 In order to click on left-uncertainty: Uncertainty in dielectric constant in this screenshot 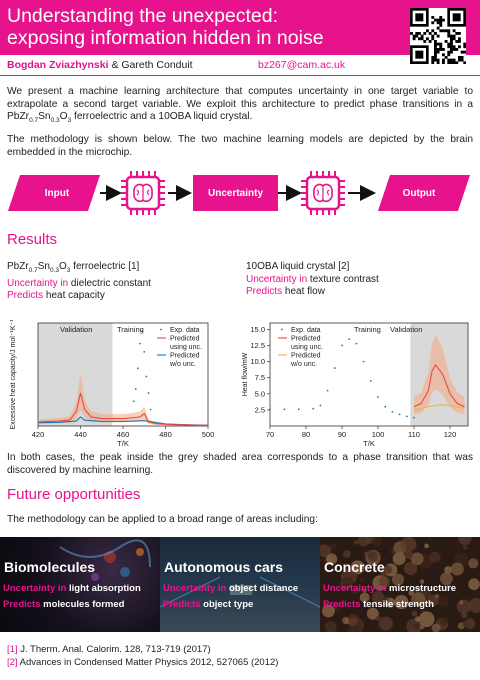, I will do `click(79, 283)`.